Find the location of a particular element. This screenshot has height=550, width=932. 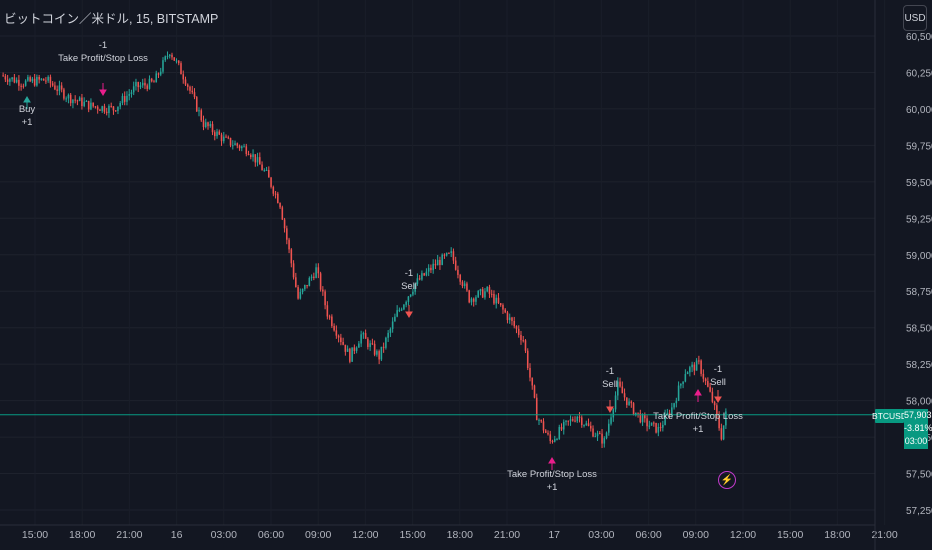

x-tick-label: 12:00 is located at coordinates (365, 535).